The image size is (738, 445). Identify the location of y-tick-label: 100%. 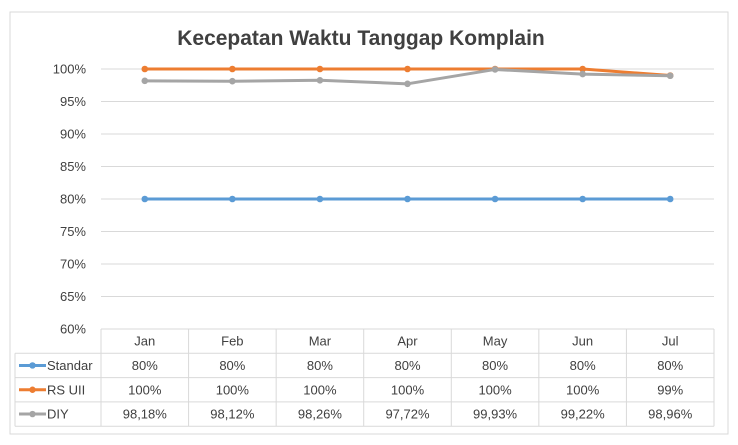
(70, 69).